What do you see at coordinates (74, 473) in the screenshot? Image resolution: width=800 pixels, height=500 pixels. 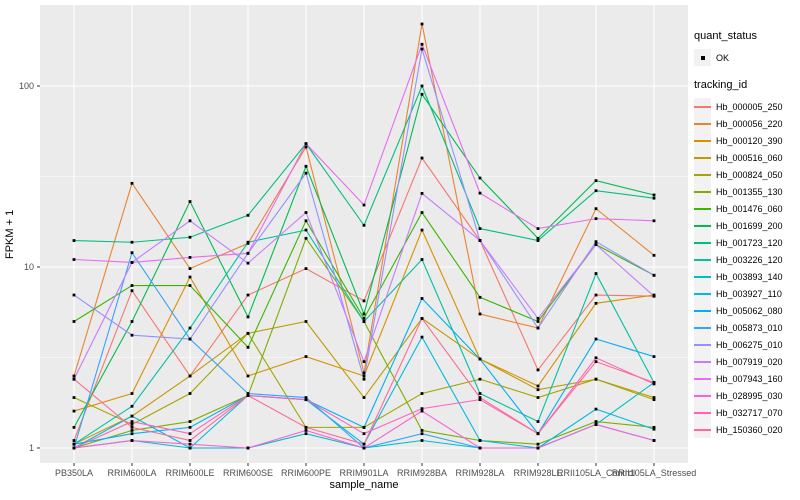 I see `x-tick-label: PB350LA` at bounding box center [74, 473].